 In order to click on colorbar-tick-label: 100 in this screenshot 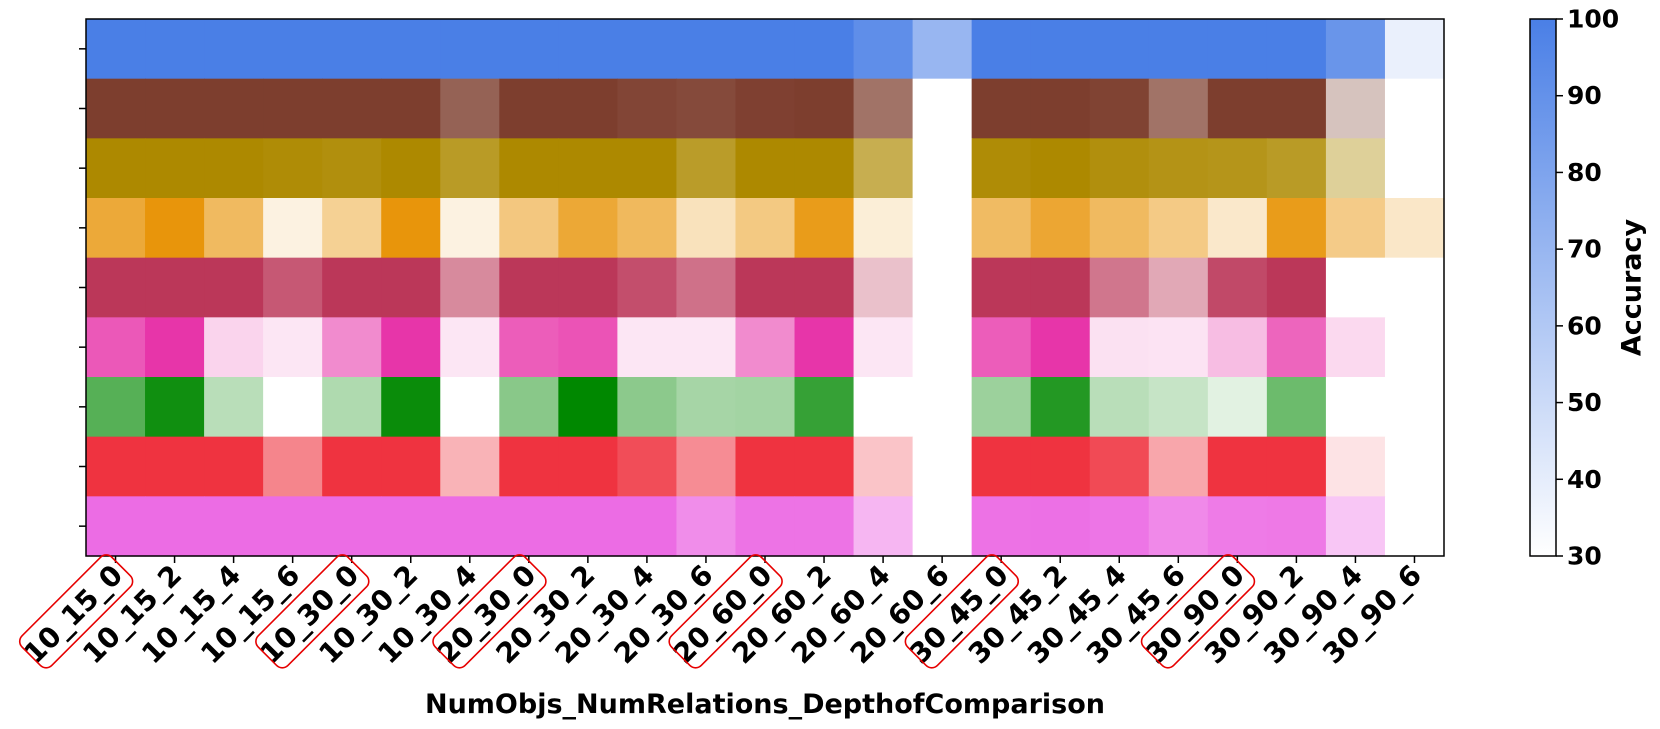, I will do `click(1593, 19)`.